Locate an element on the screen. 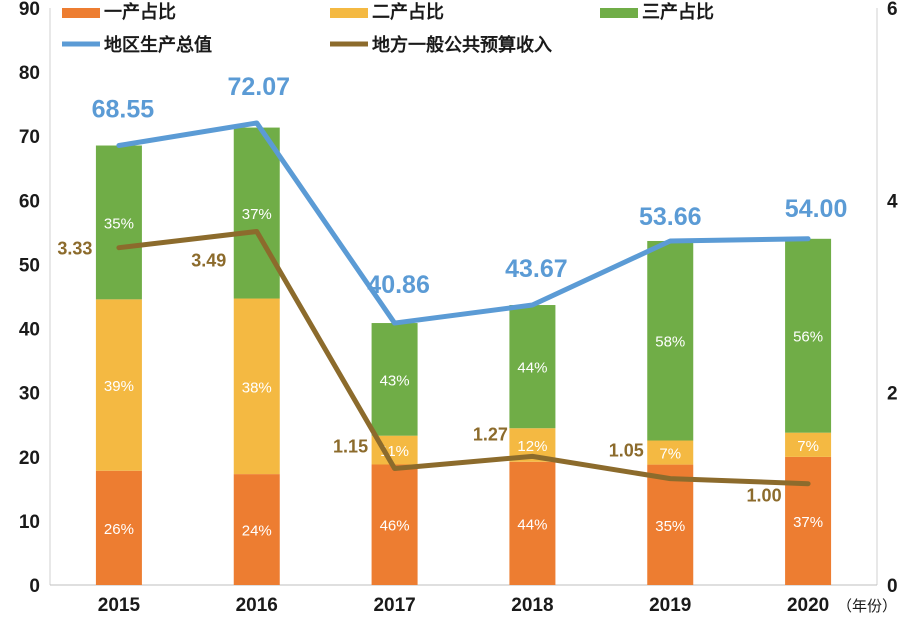  revenue-value-label: 3.49 is located at coordinates (208, 260).